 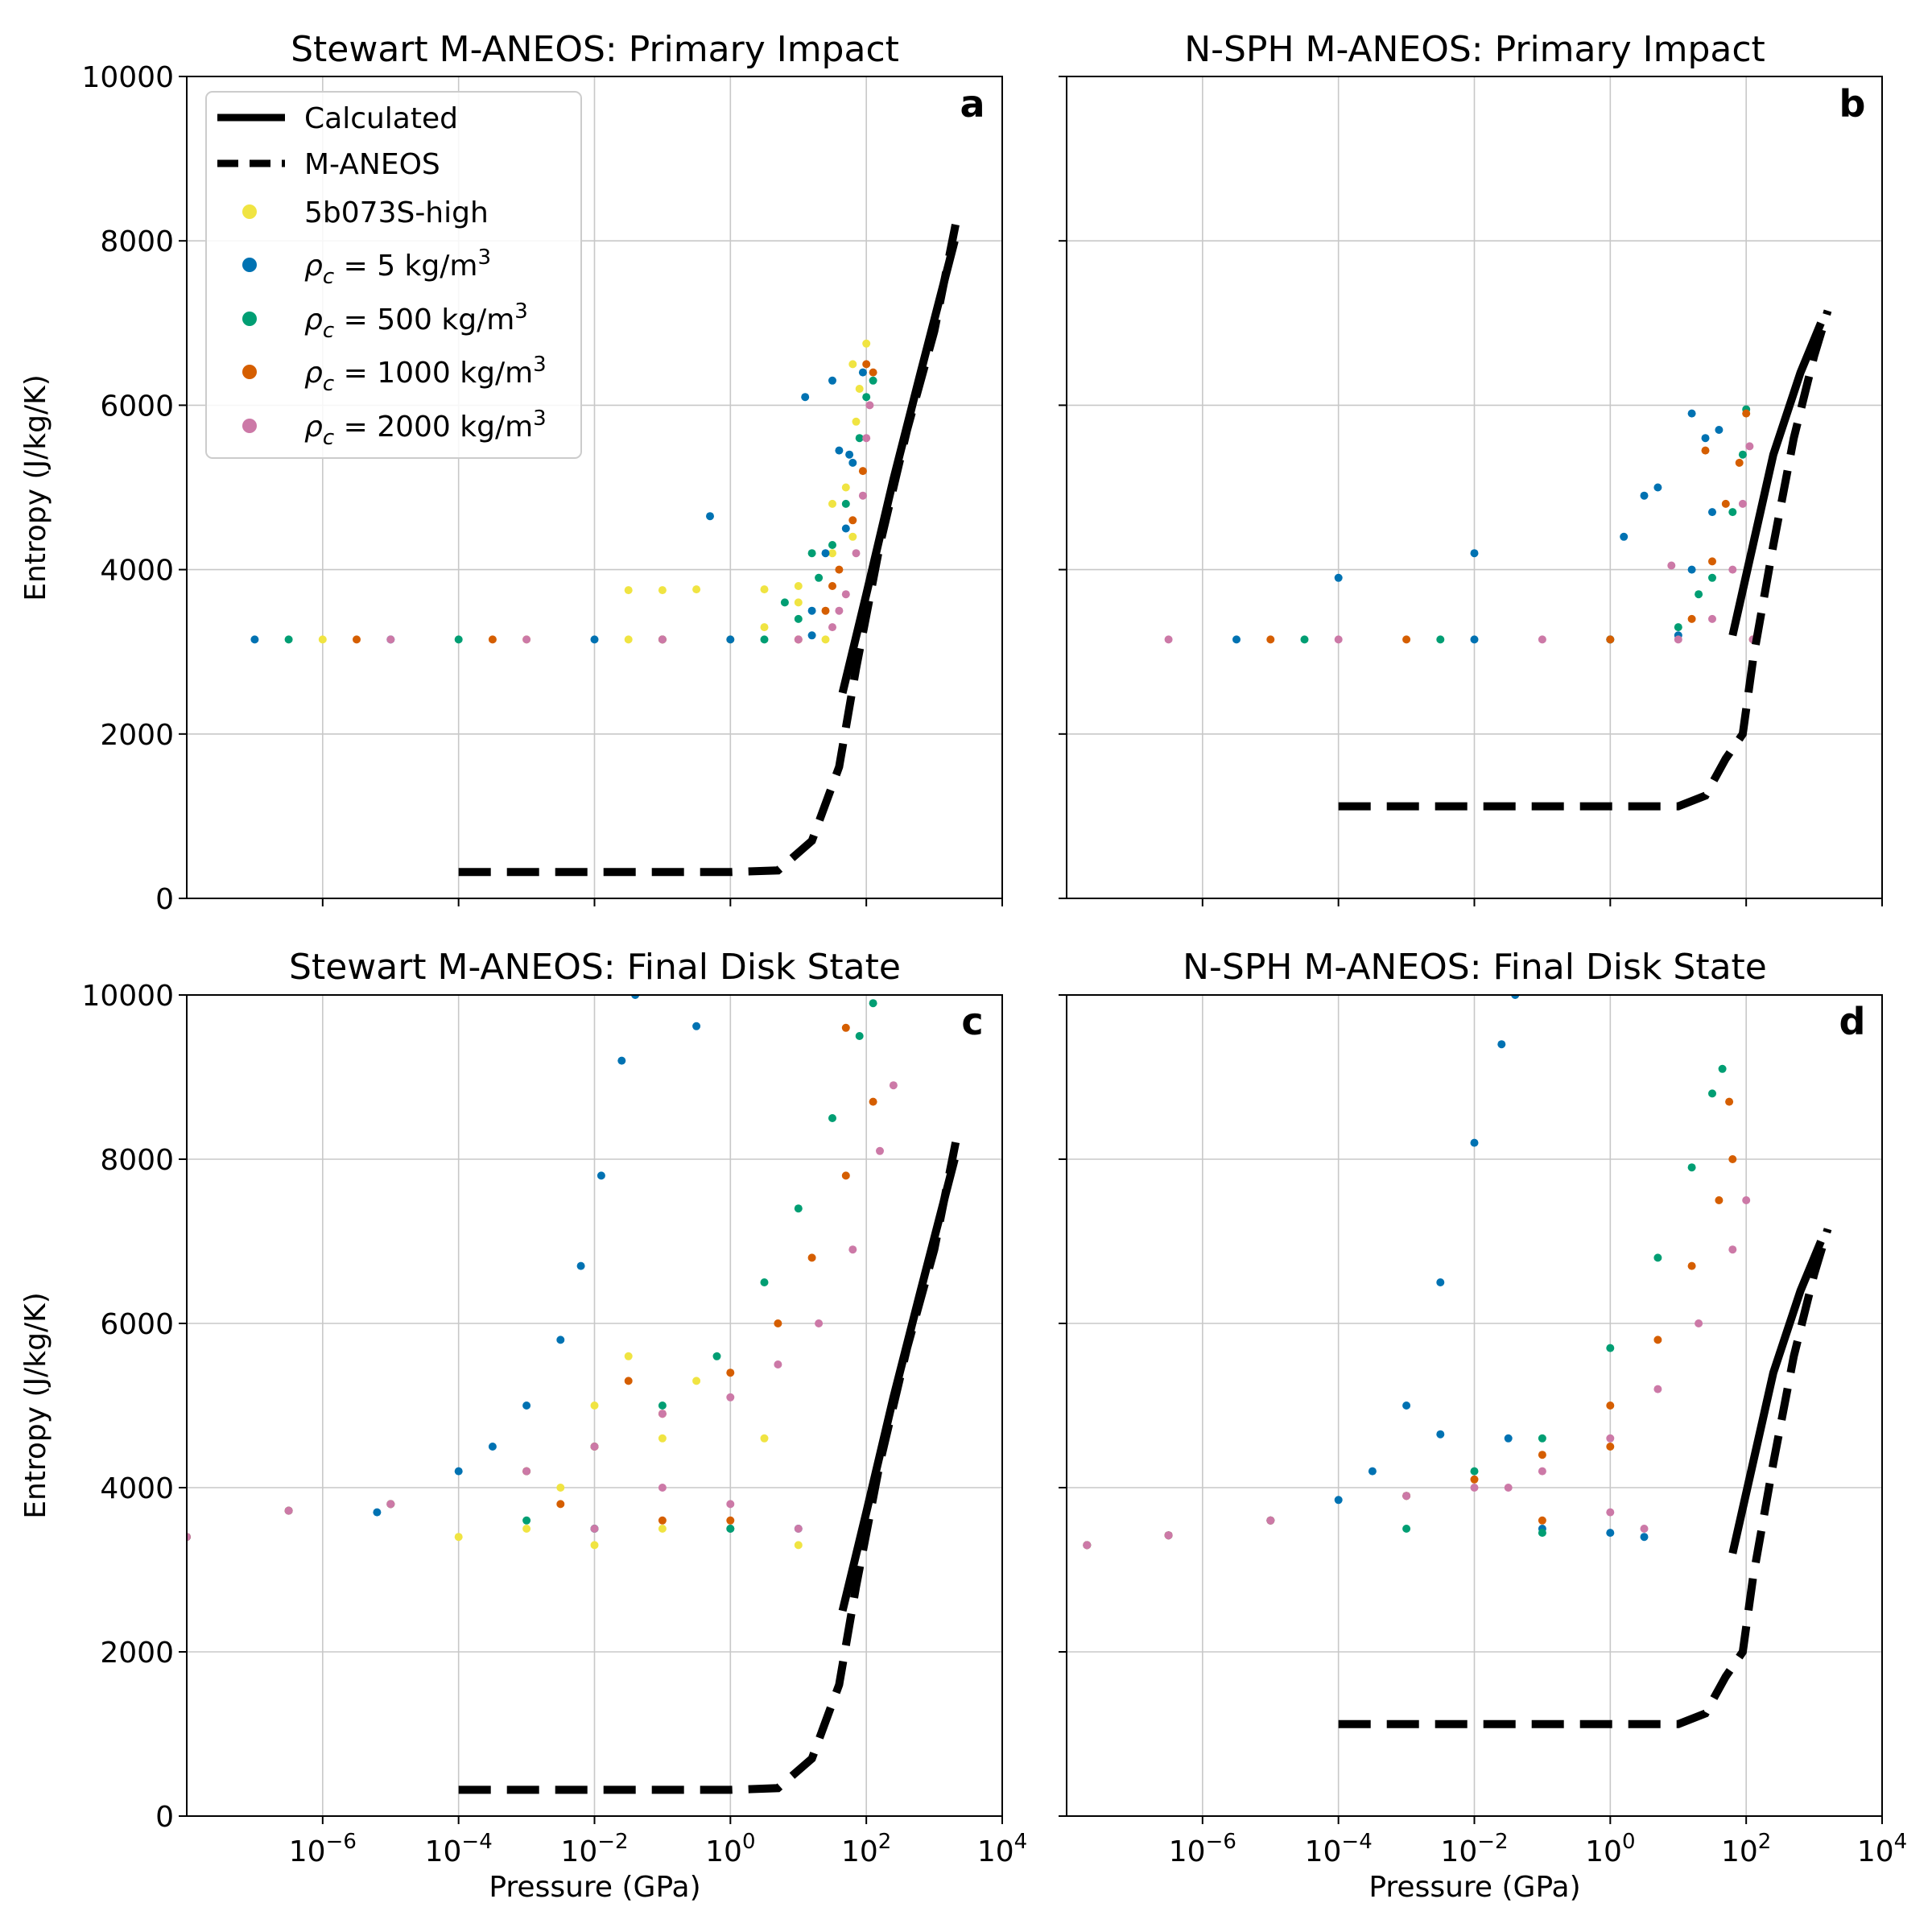 What do you see at coordinates (381, 118) in the screenshot?
I see `legend-calculated-label: Calculated` at bounding box center [381, 118].